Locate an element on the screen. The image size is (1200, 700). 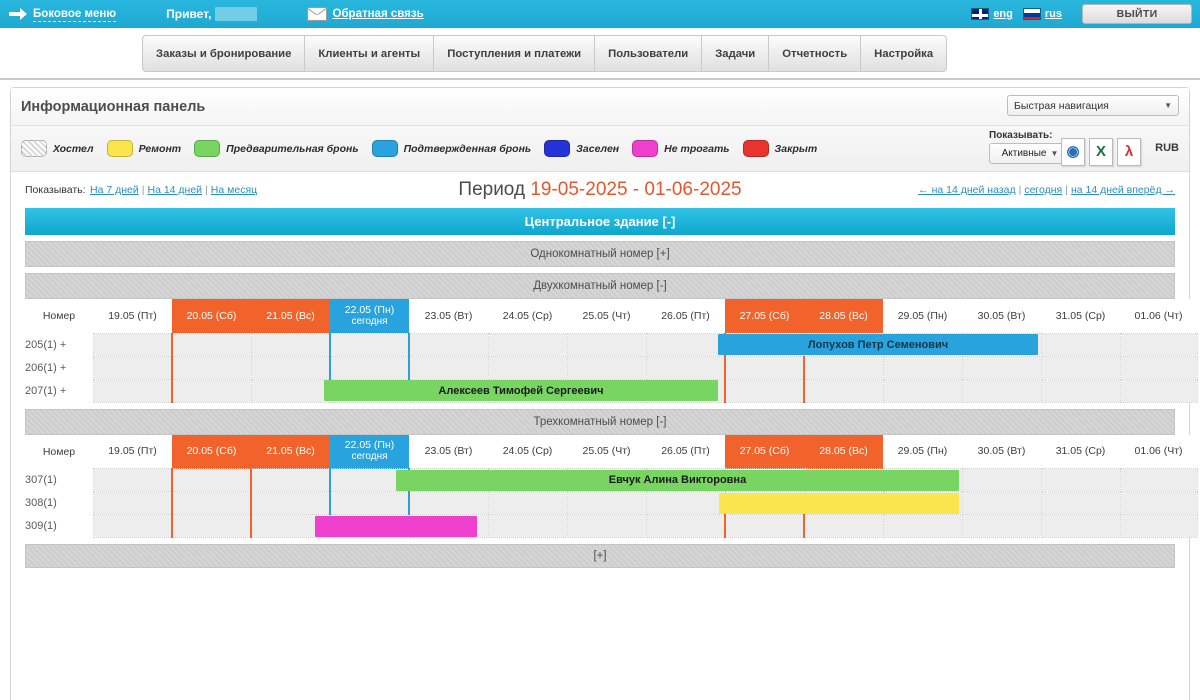
print-globe-icon: ◉ is located at coordinates (1073, 152).